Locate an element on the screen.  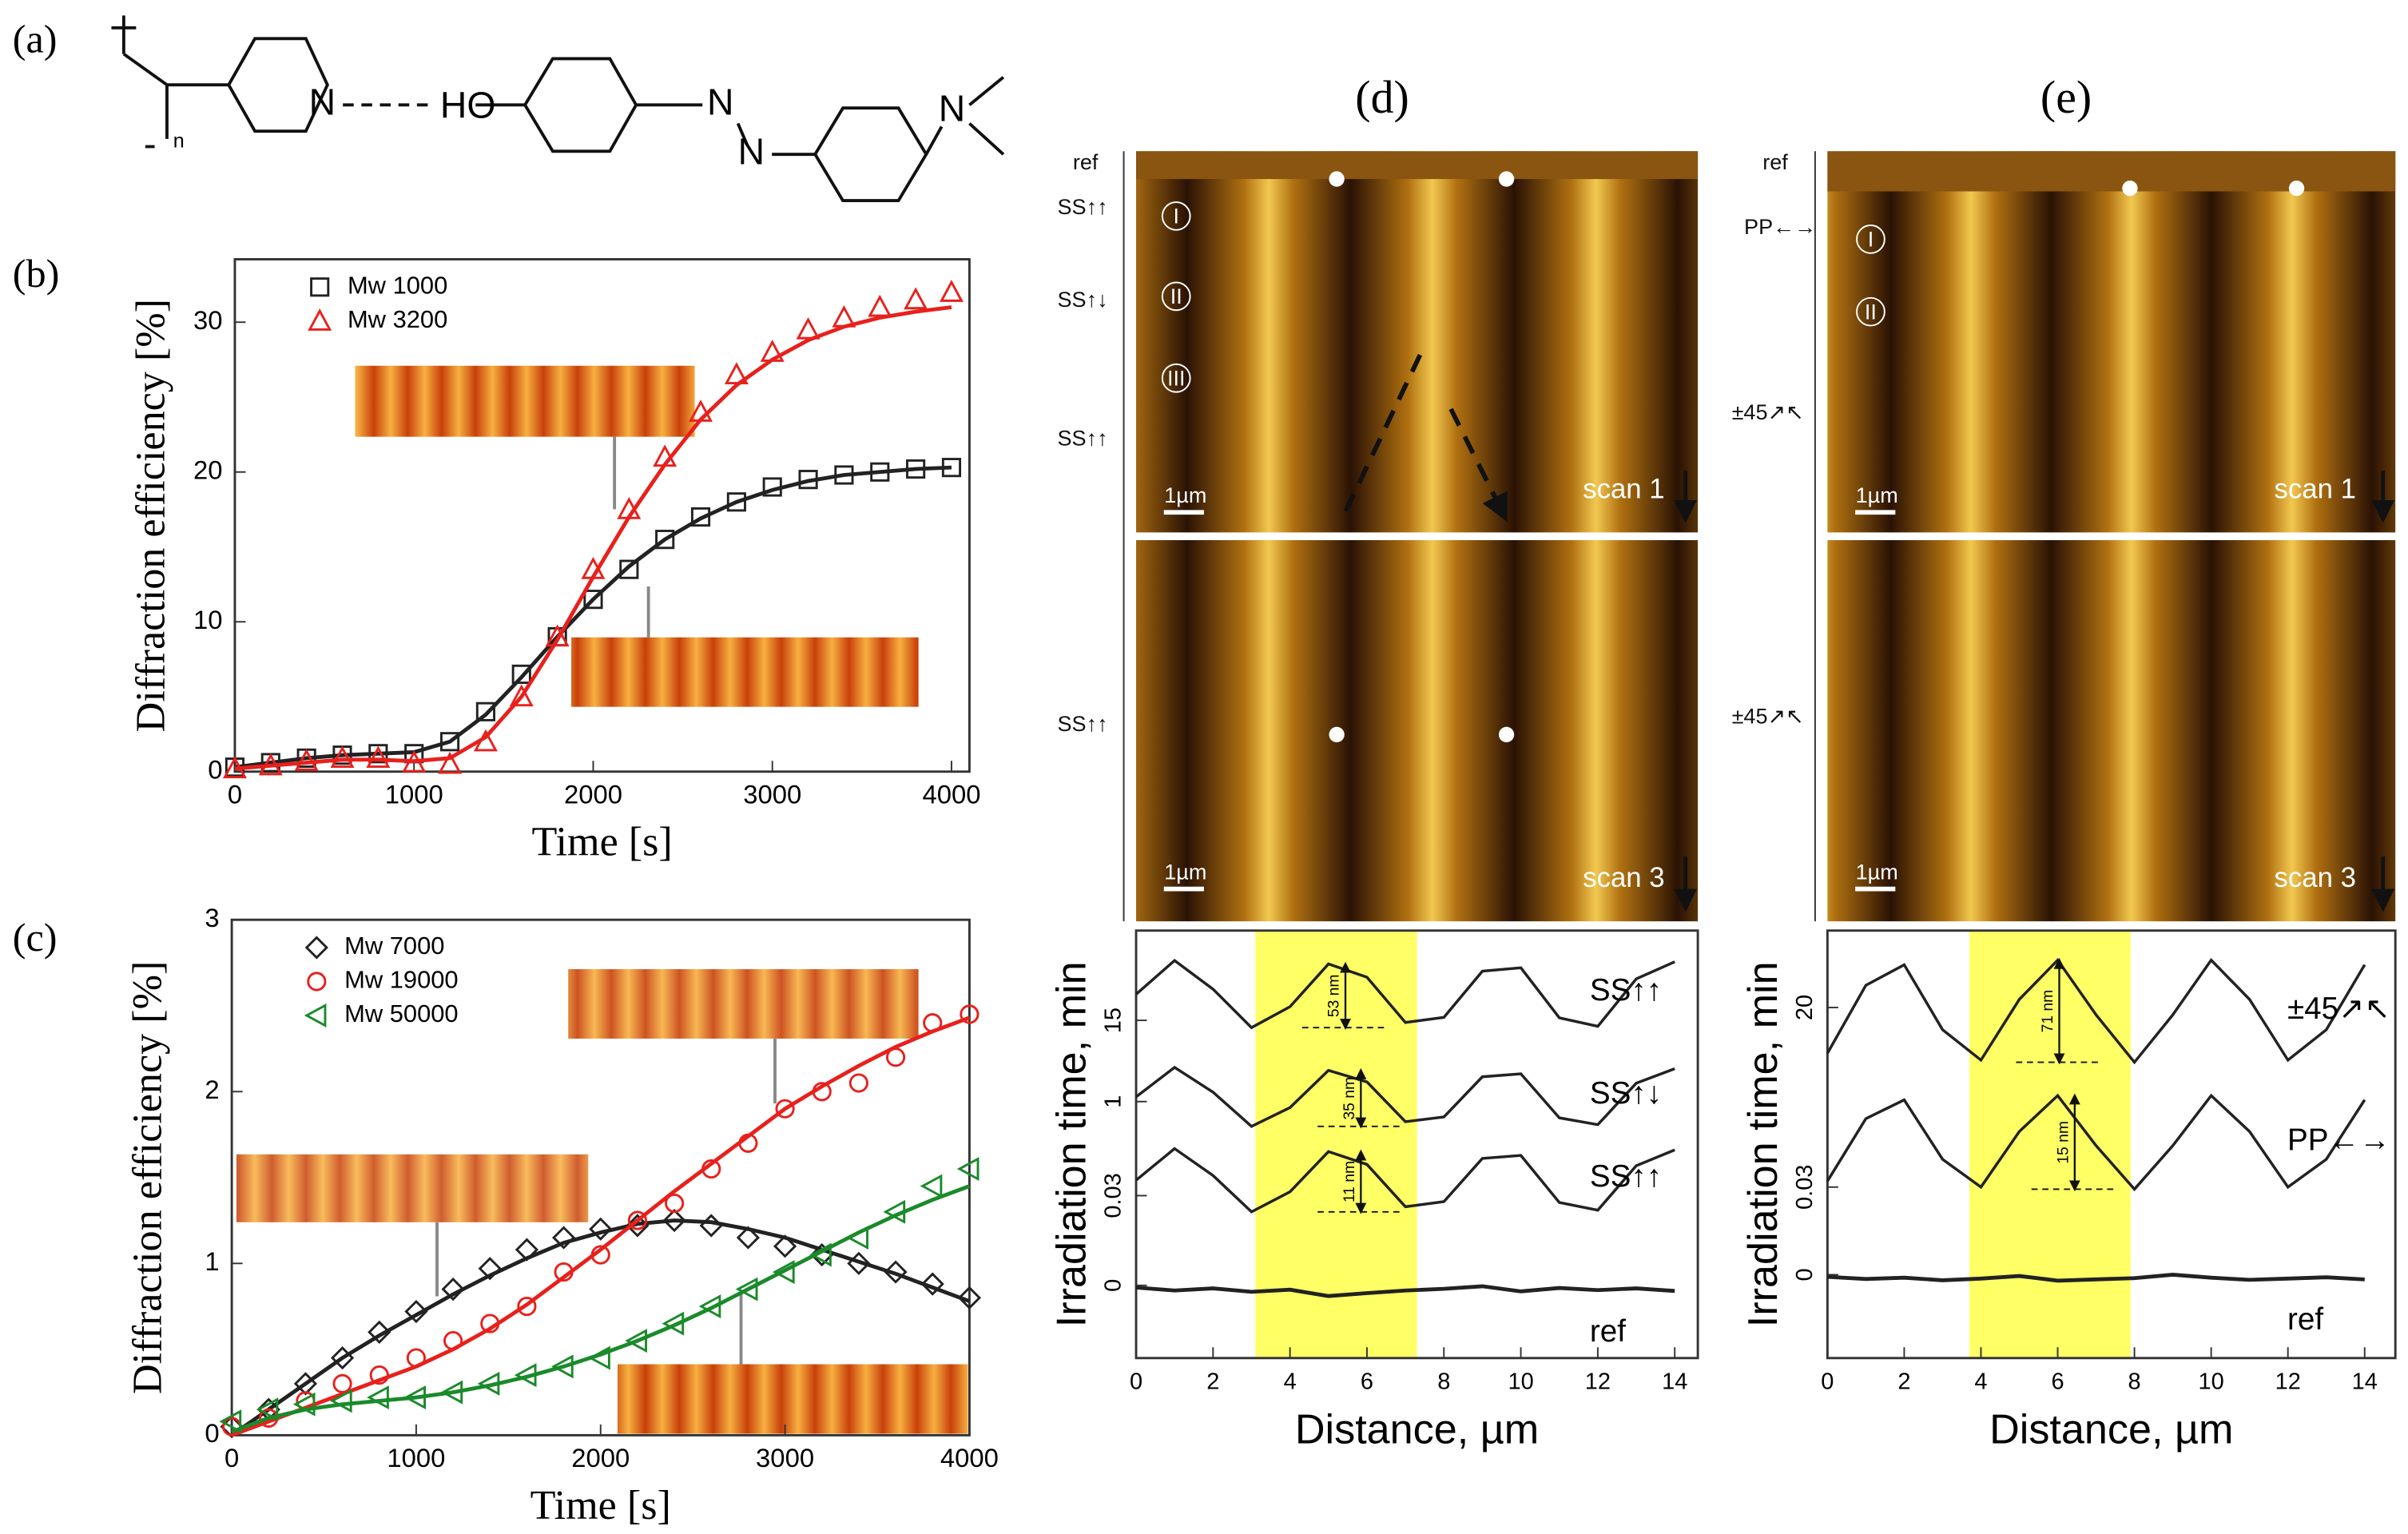
repeat-index: n is located at coordinates (179, 140).